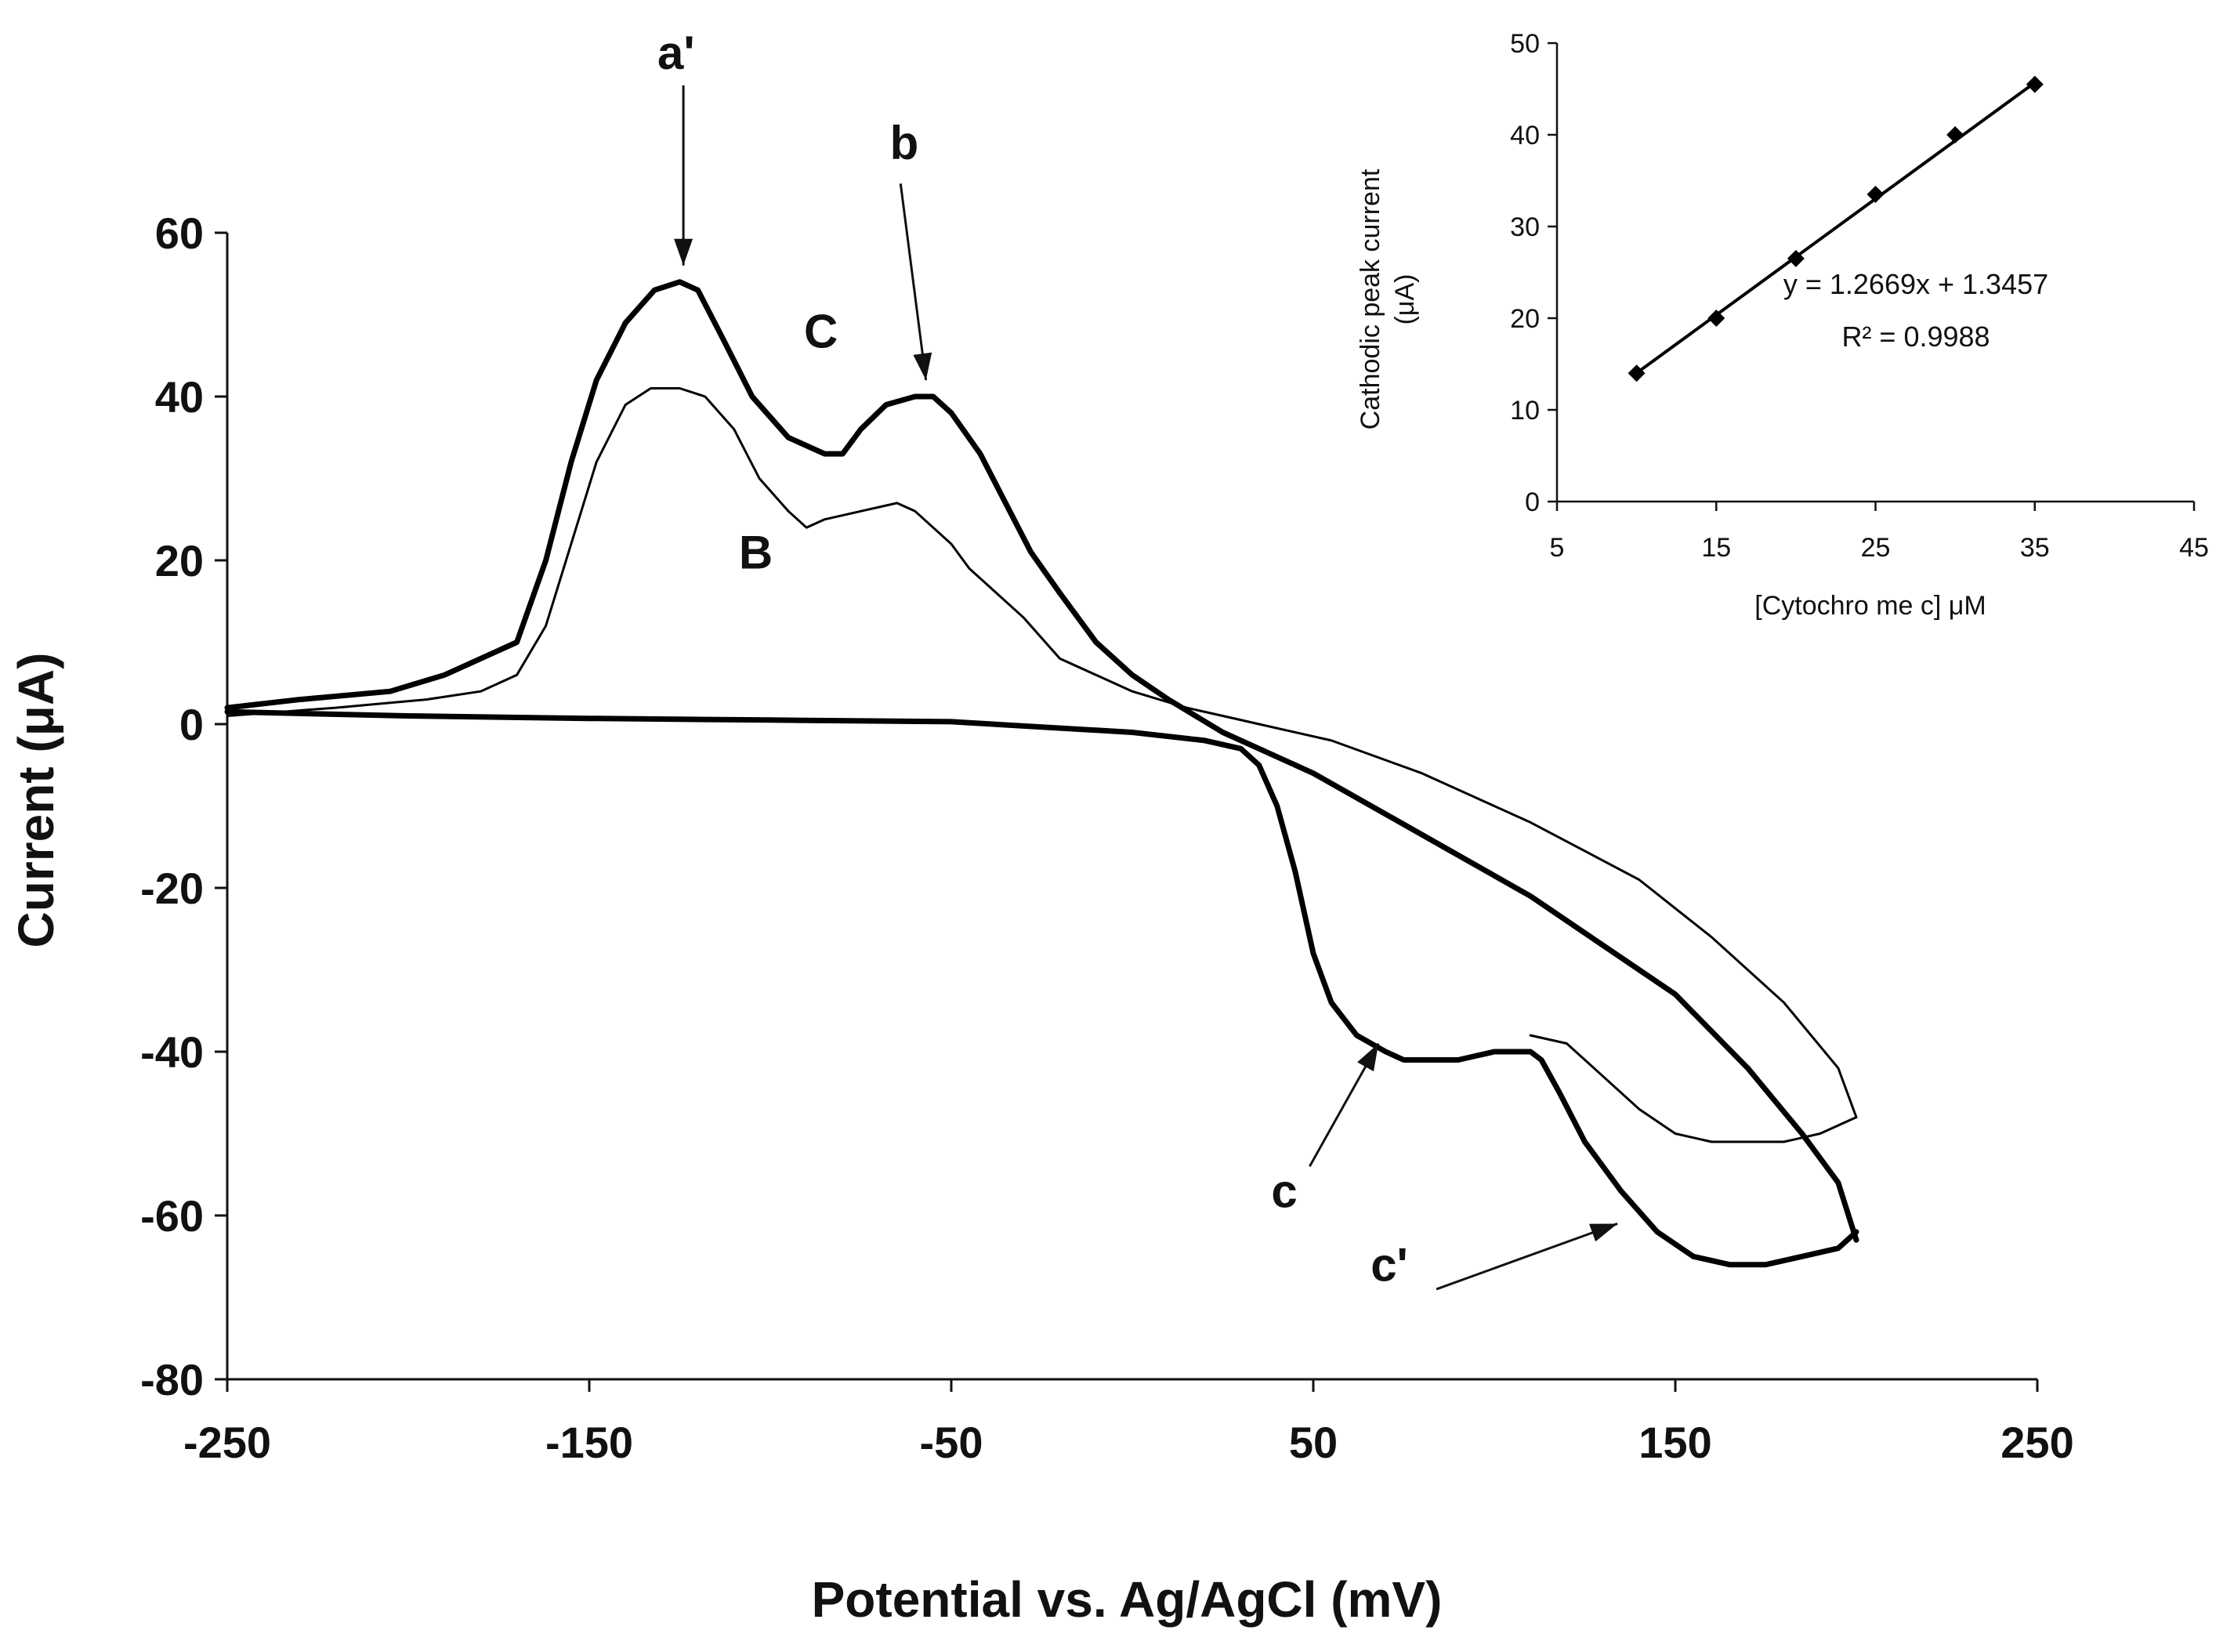 The width and height of the screenshot is (2234, 1652). I want to click on main-x-tick-label: 250, so click(2036, 1442).